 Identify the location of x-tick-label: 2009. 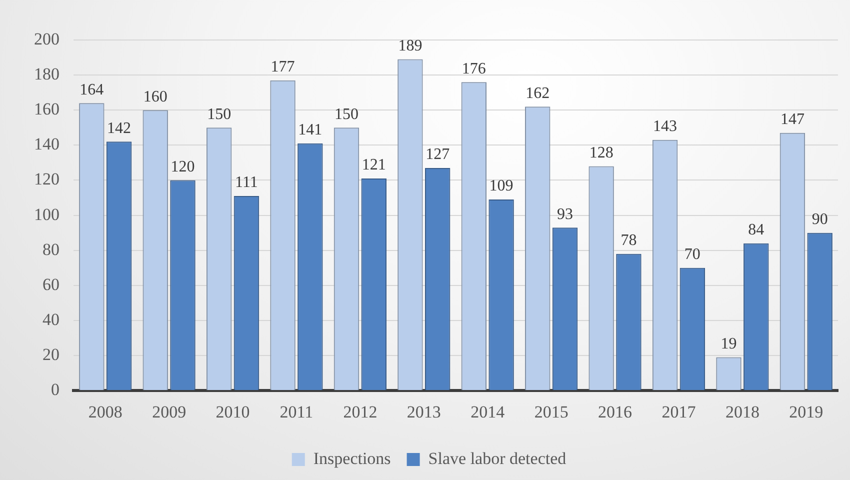
(169, 412).